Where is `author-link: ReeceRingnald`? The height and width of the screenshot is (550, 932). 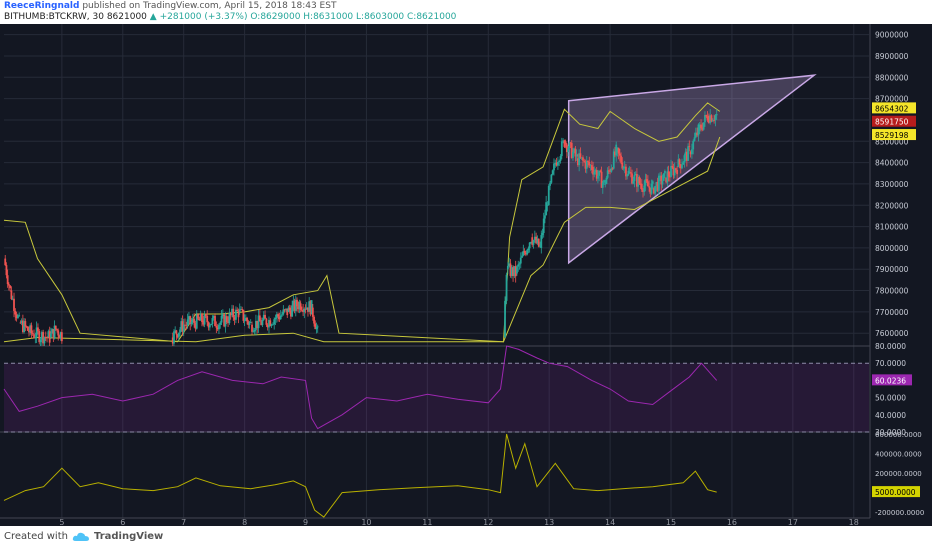
author-link: ReeceRingnald is located at coordinates (42, 6).